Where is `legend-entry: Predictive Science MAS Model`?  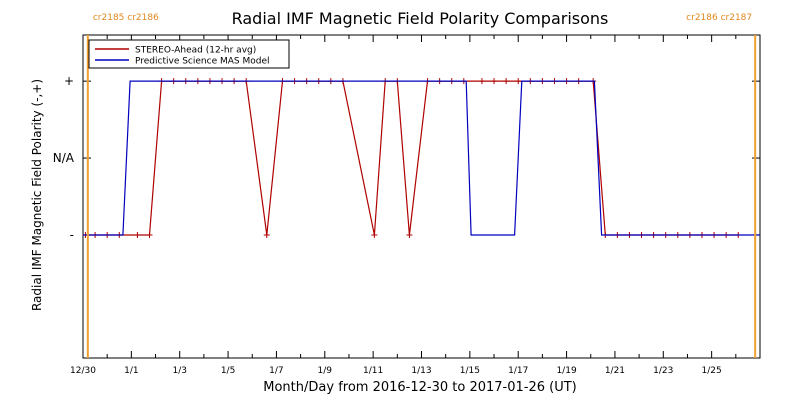
legend-entry: Predictive Science MAS Model is located at coordinates (202, 62).